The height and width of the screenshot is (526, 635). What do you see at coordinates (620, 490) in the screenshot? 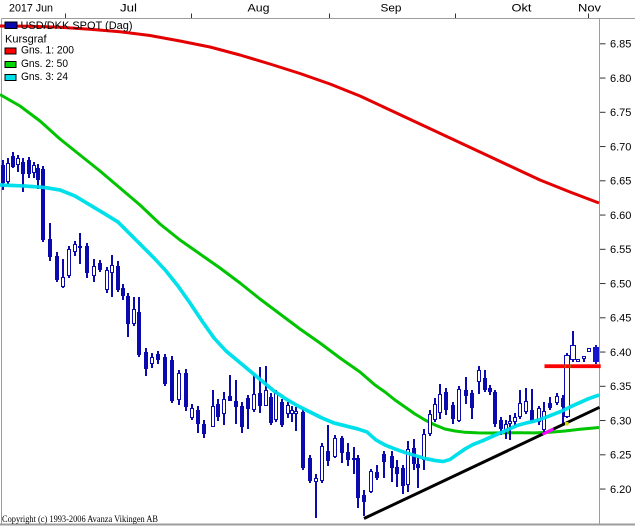
I see `svg-text: 6.20` at bounding box center [620, 490].